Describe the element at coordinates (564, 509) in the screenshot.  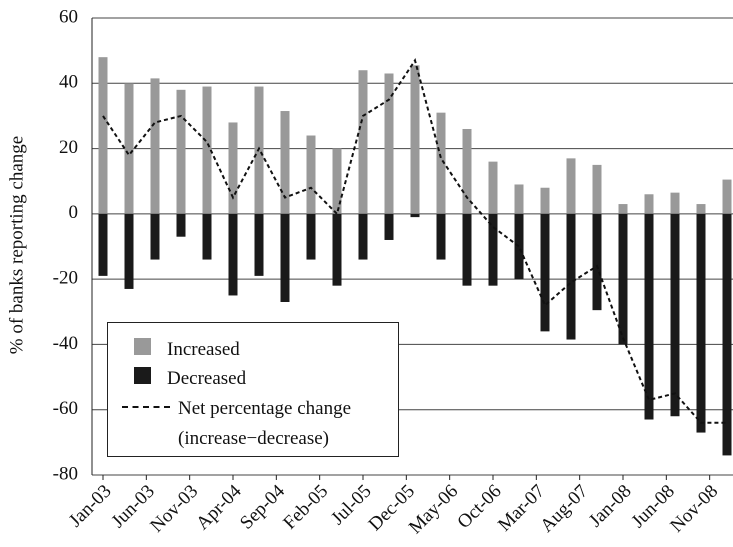
I see `x-tick-label: Aug-07` at that location.